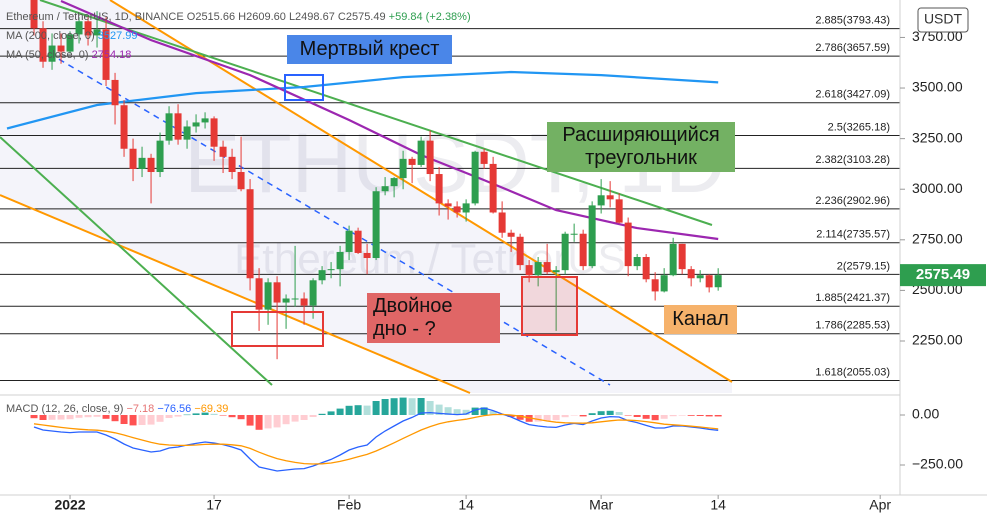  Describe the element at coordinates (118, 36) in the screenshot. I see `ma-value: 3527.99` at that location.